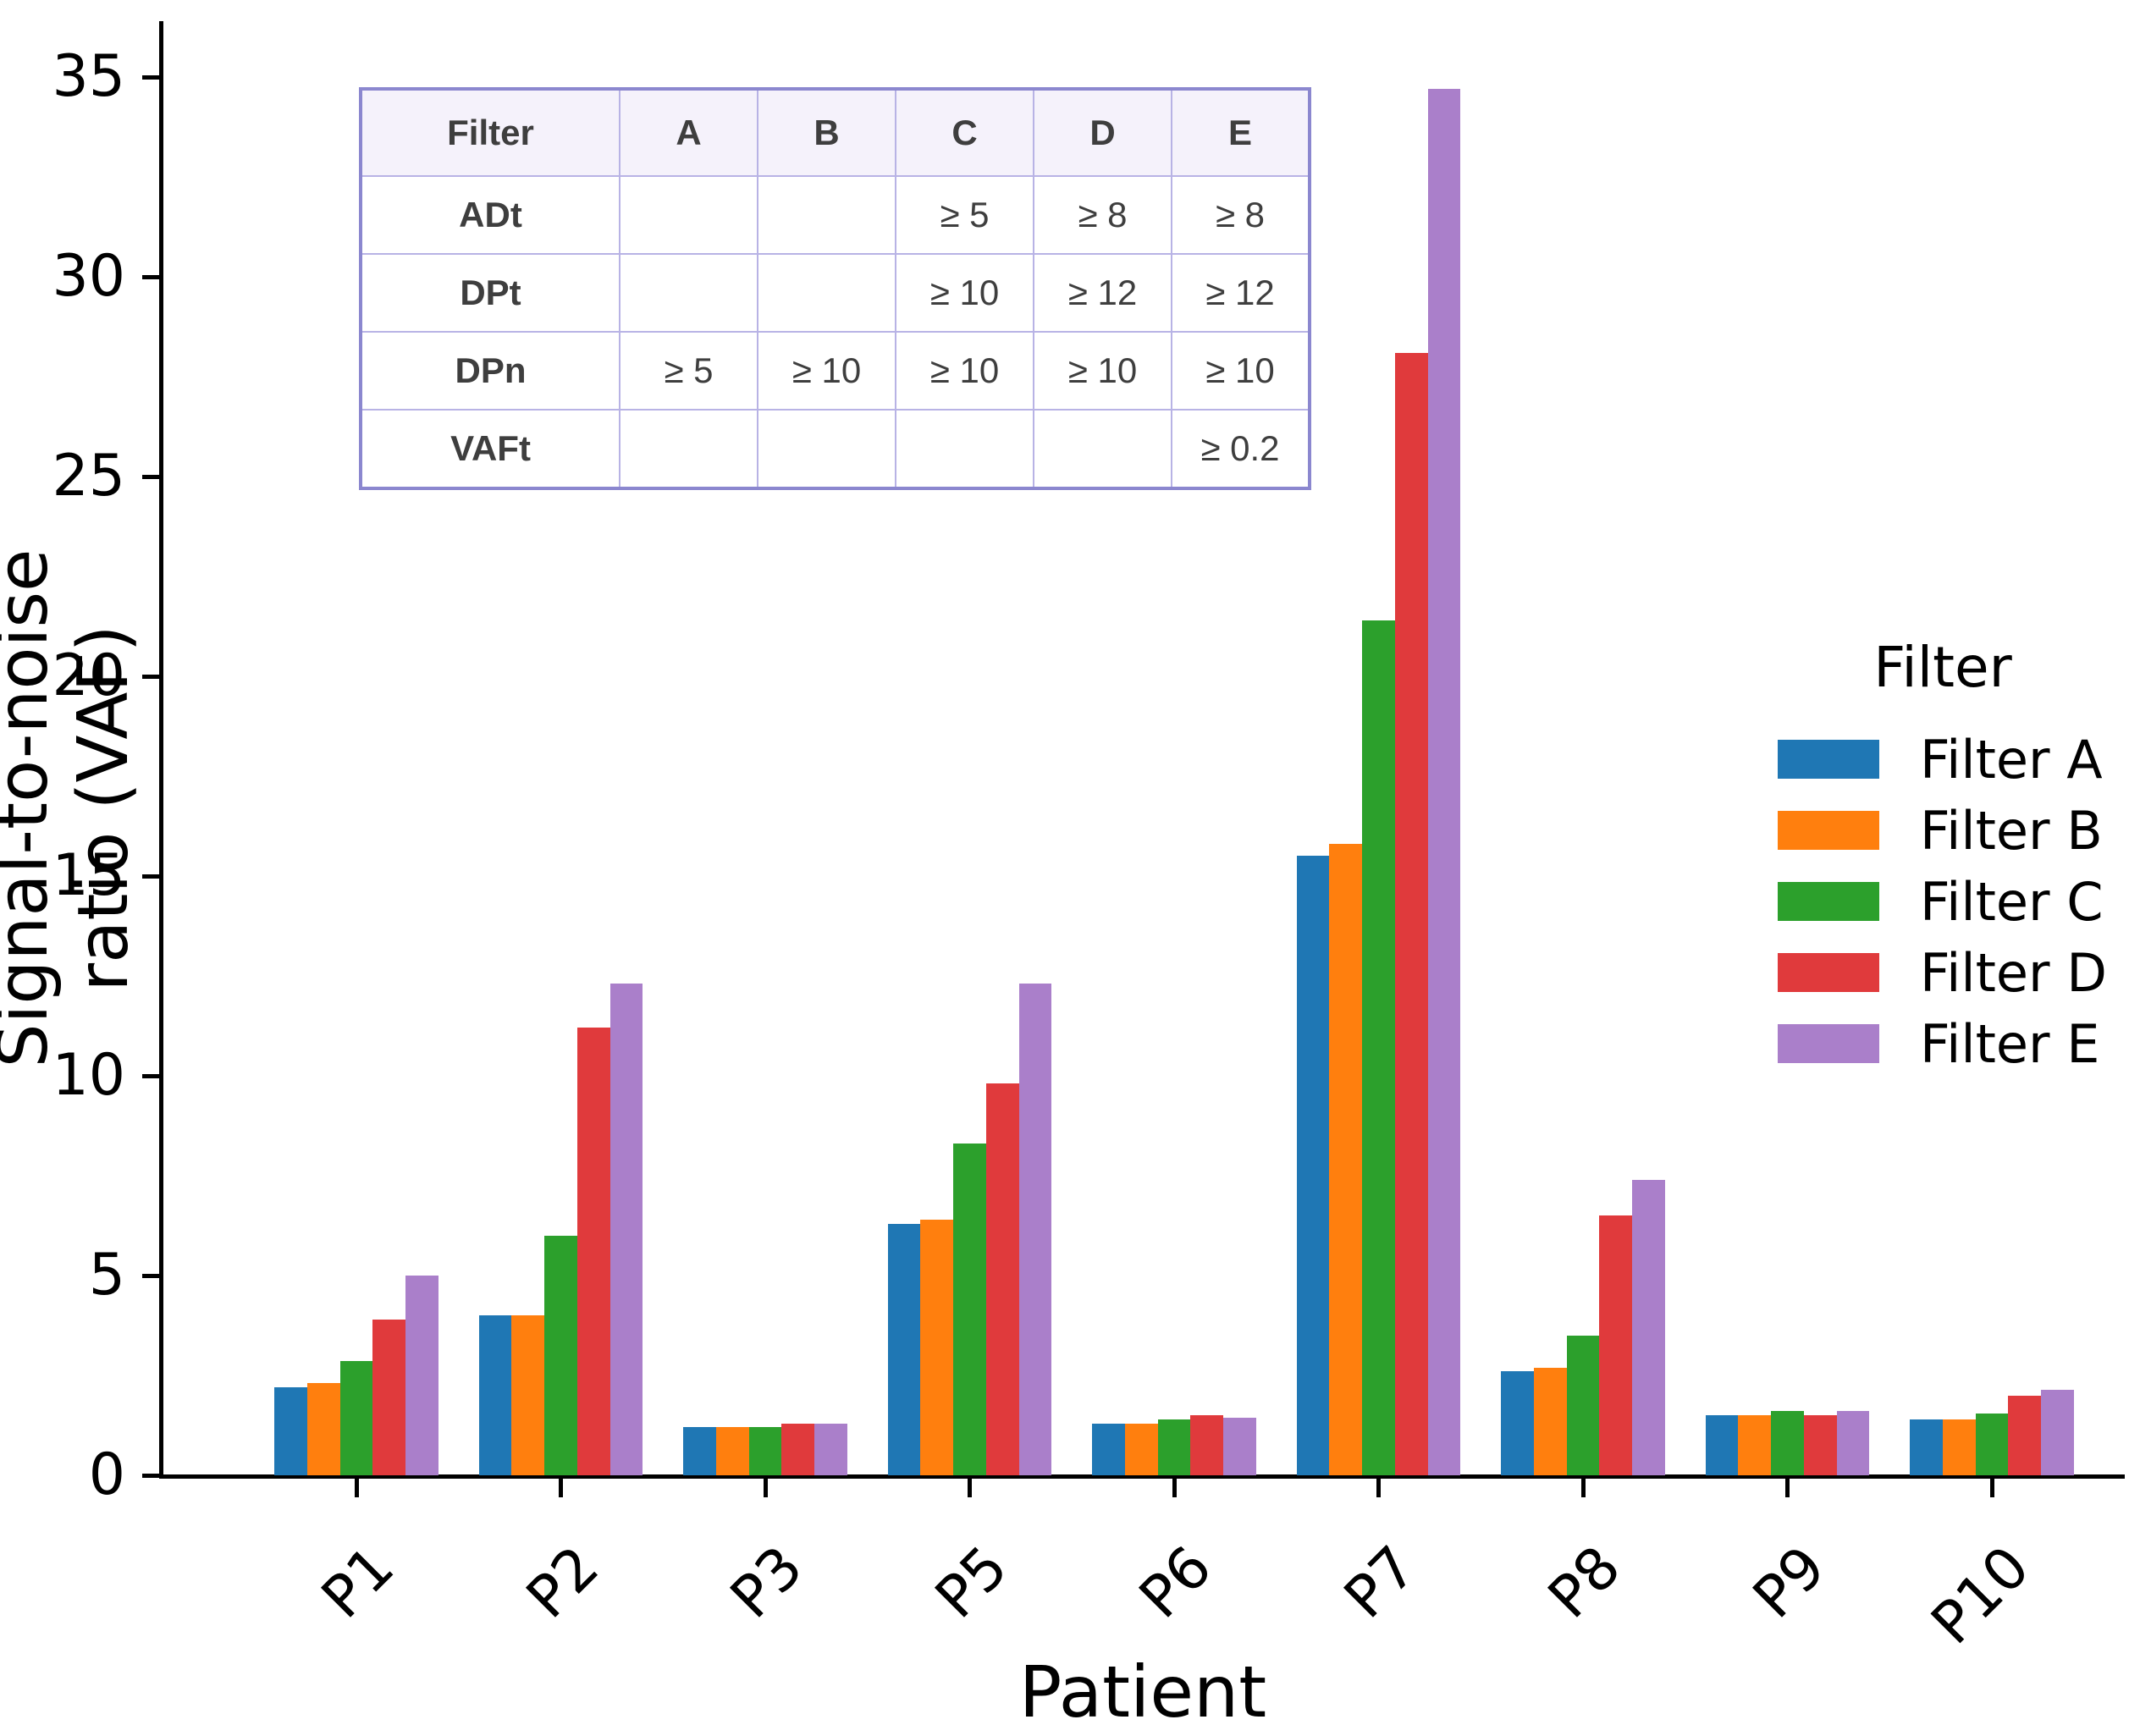 The height and width of the screenshot is (1736, 2129). I want to click on table-cell-vaft-b, so click(827, 449).